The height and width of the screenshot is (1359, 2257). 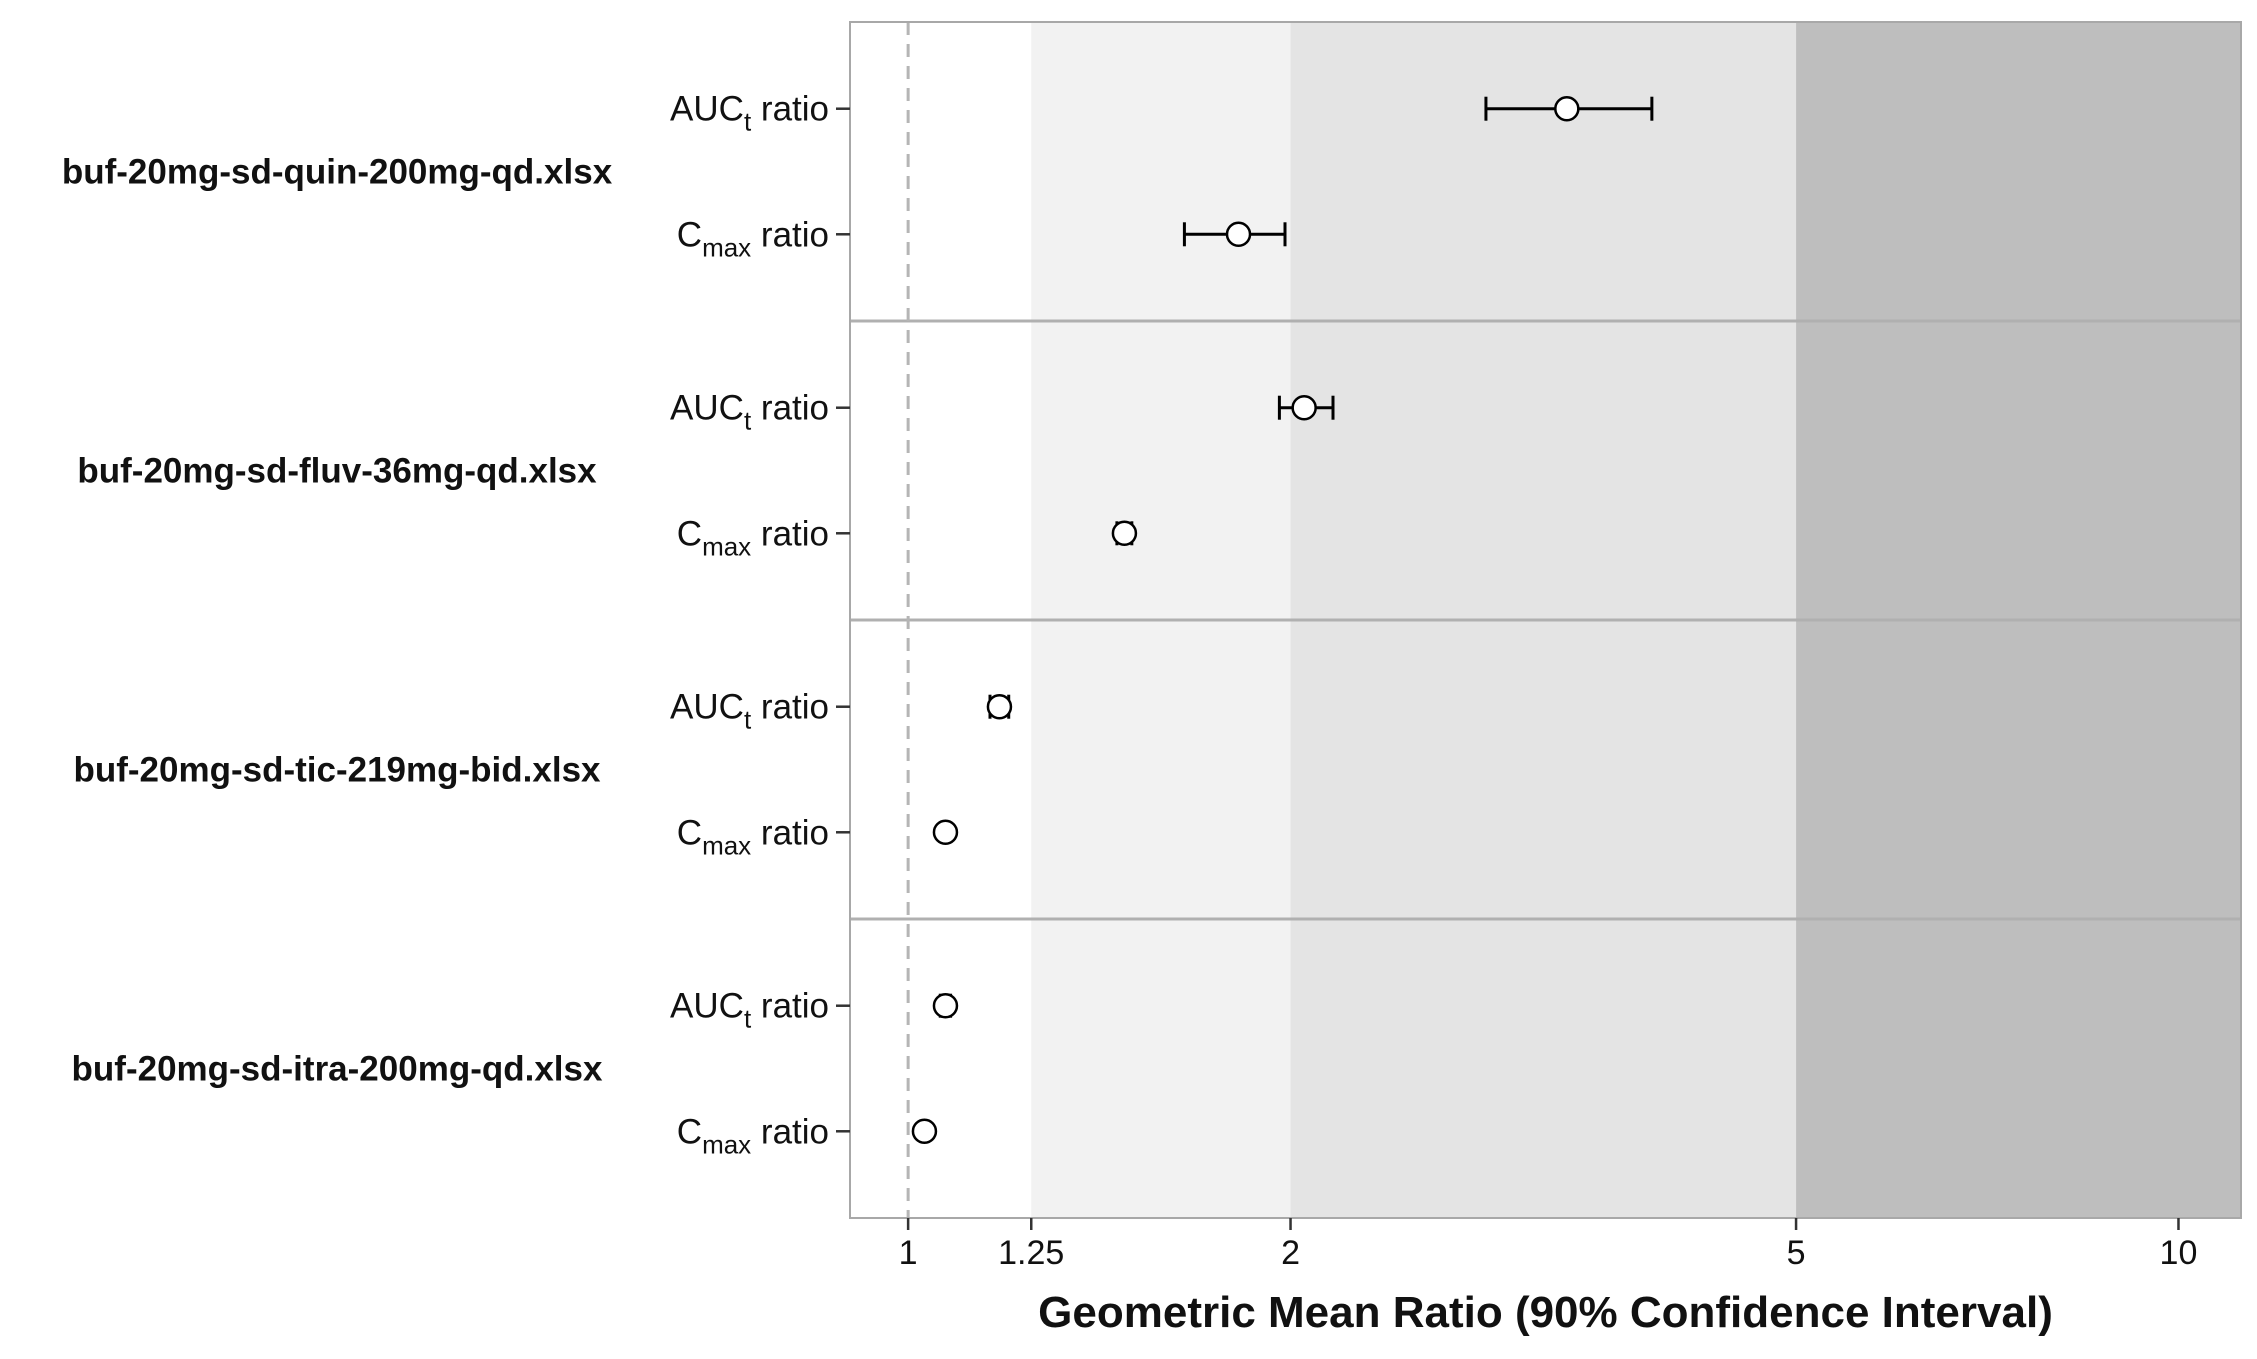 What do you see at coordinates (337, 471) in the screenshot?
I see `group-label: buf-20mg-sd-fluv-36mg-qd.xlsx` at bounding box center [337, 471].